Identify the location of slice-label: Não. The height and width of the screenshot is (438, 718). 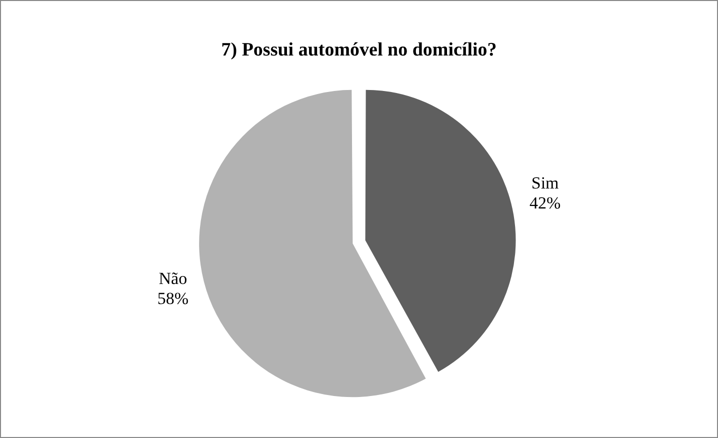
(173, 278).